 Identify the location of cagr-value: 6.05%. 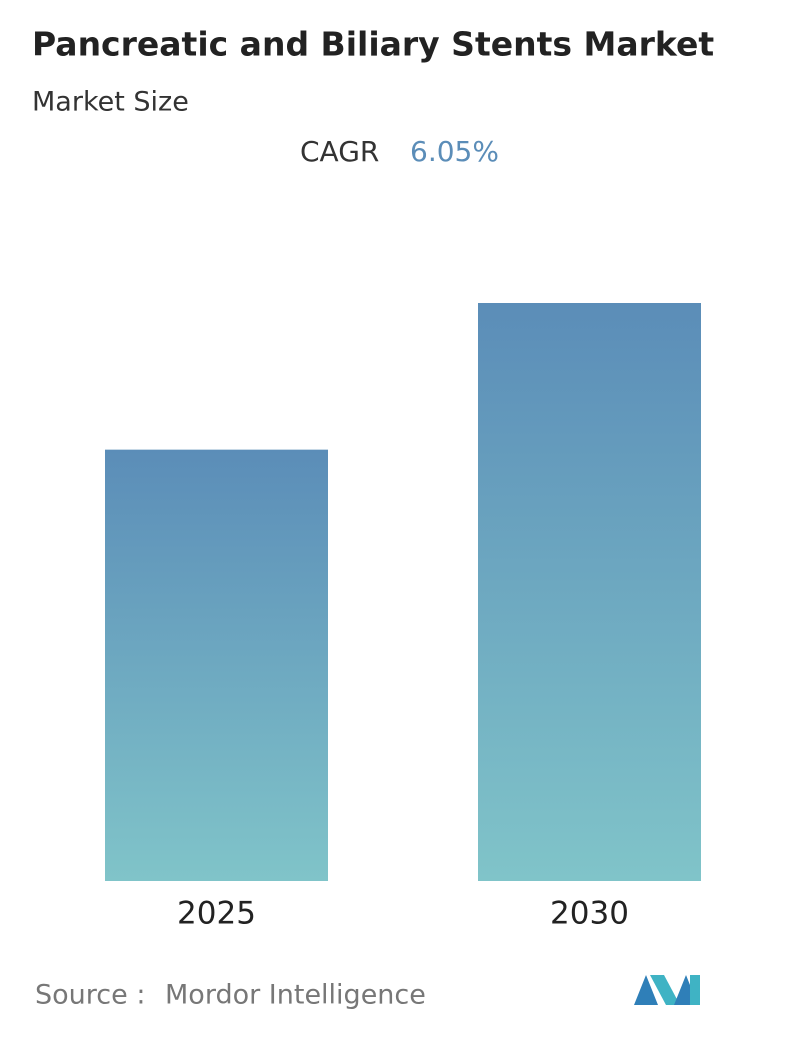
(454, 151).